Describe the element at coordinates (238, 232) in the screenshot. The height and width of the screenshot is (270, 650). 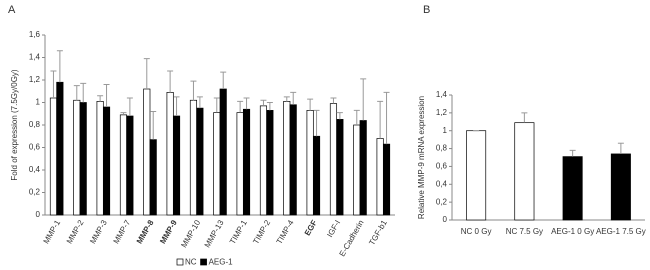
I see `x-tick-label: TIMP-1` at that location.